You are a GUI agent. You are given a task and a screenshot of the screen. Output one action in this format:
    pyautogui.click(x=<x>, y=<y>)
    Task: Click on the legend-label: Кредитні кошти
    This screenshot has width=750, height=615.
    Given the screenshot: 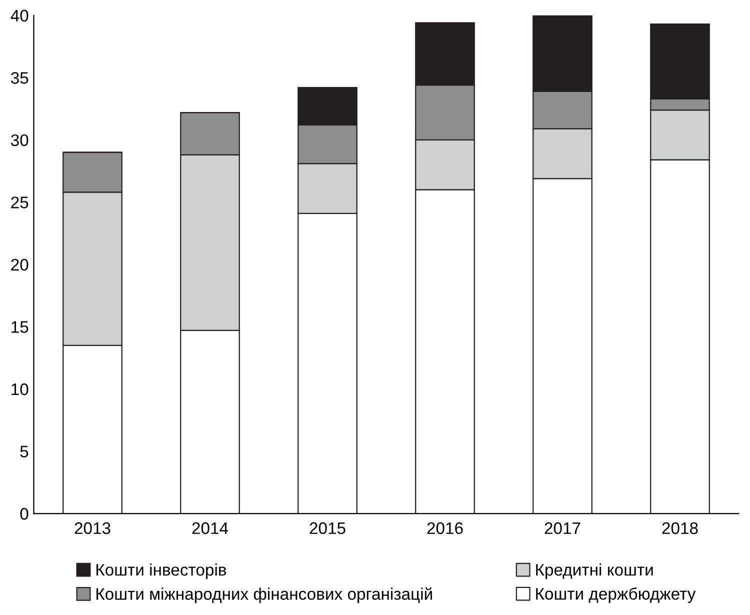 What is the action you would take?
    pyautogui.click(x=594, y=571)
    